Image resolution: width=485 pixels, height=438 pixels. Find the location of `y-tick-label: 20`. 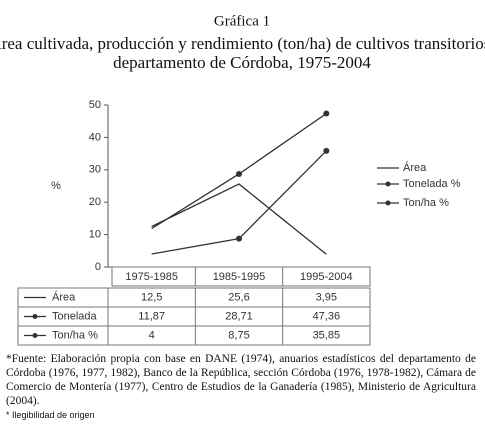

y-tick-label: 20 is located at coordinates (95, 202).